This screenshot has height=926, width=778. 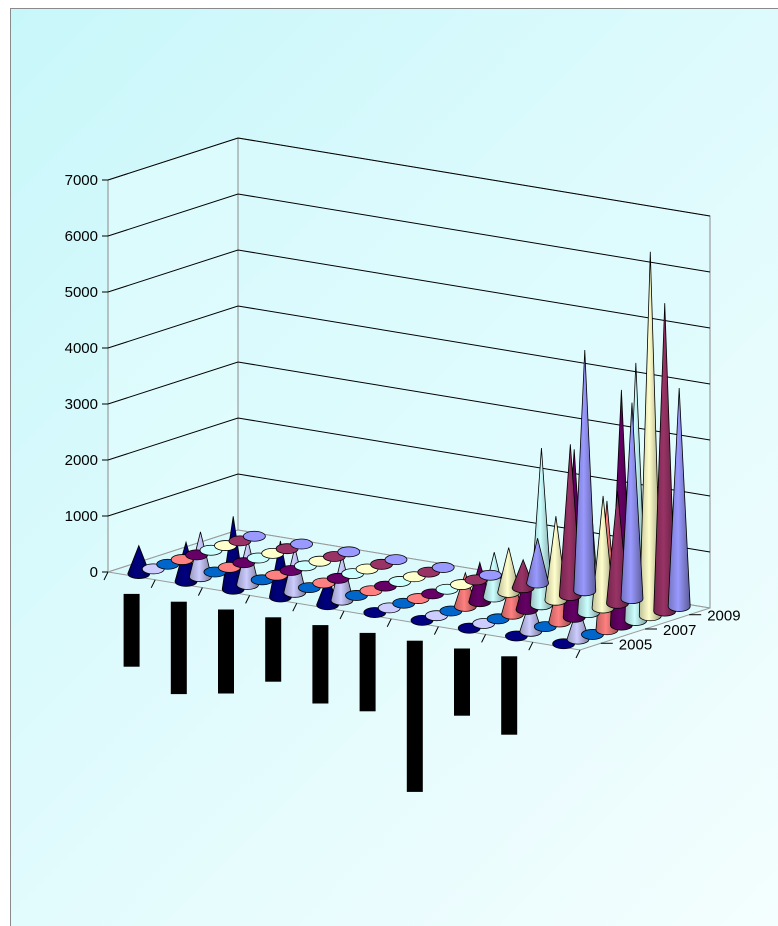 I want to click on z-tick-label: 0, so click(x=94, y=572).